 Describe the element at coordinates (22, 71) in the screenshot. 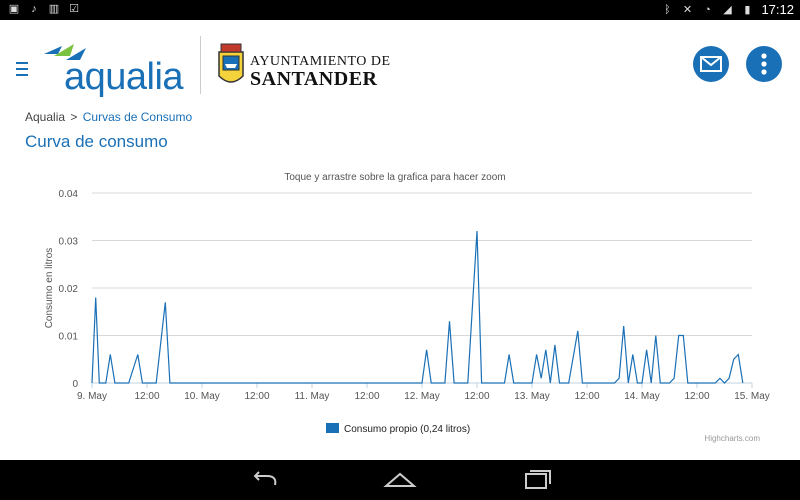

I see `menu-icon` at that location.